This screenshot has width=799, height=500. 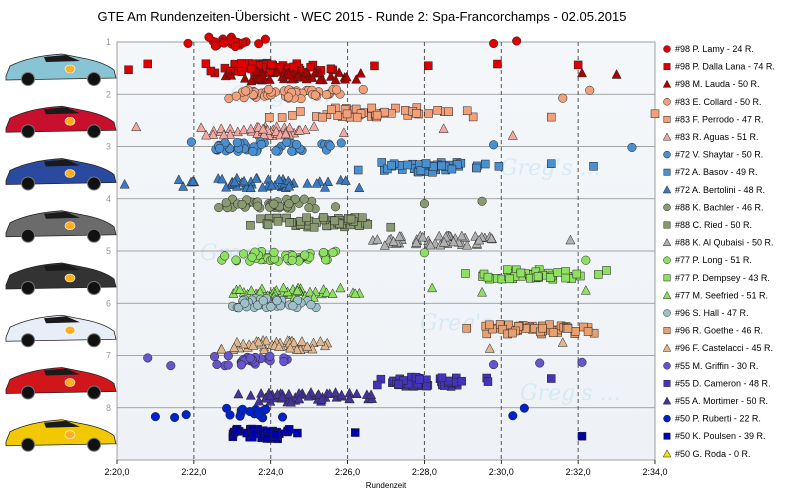 I want to click on y-tick-label: 3, so click(x=108, y=147).